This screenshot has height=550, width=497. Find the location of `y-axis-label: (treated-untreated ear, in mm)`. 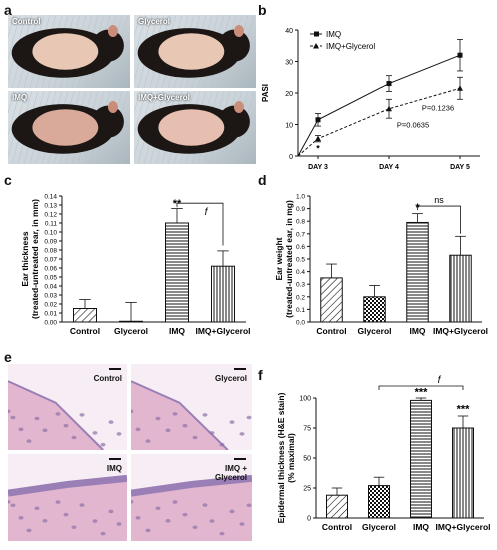

y-axis-label: (treated-untreated ear, in mm) is located at coordinates (35, 259).